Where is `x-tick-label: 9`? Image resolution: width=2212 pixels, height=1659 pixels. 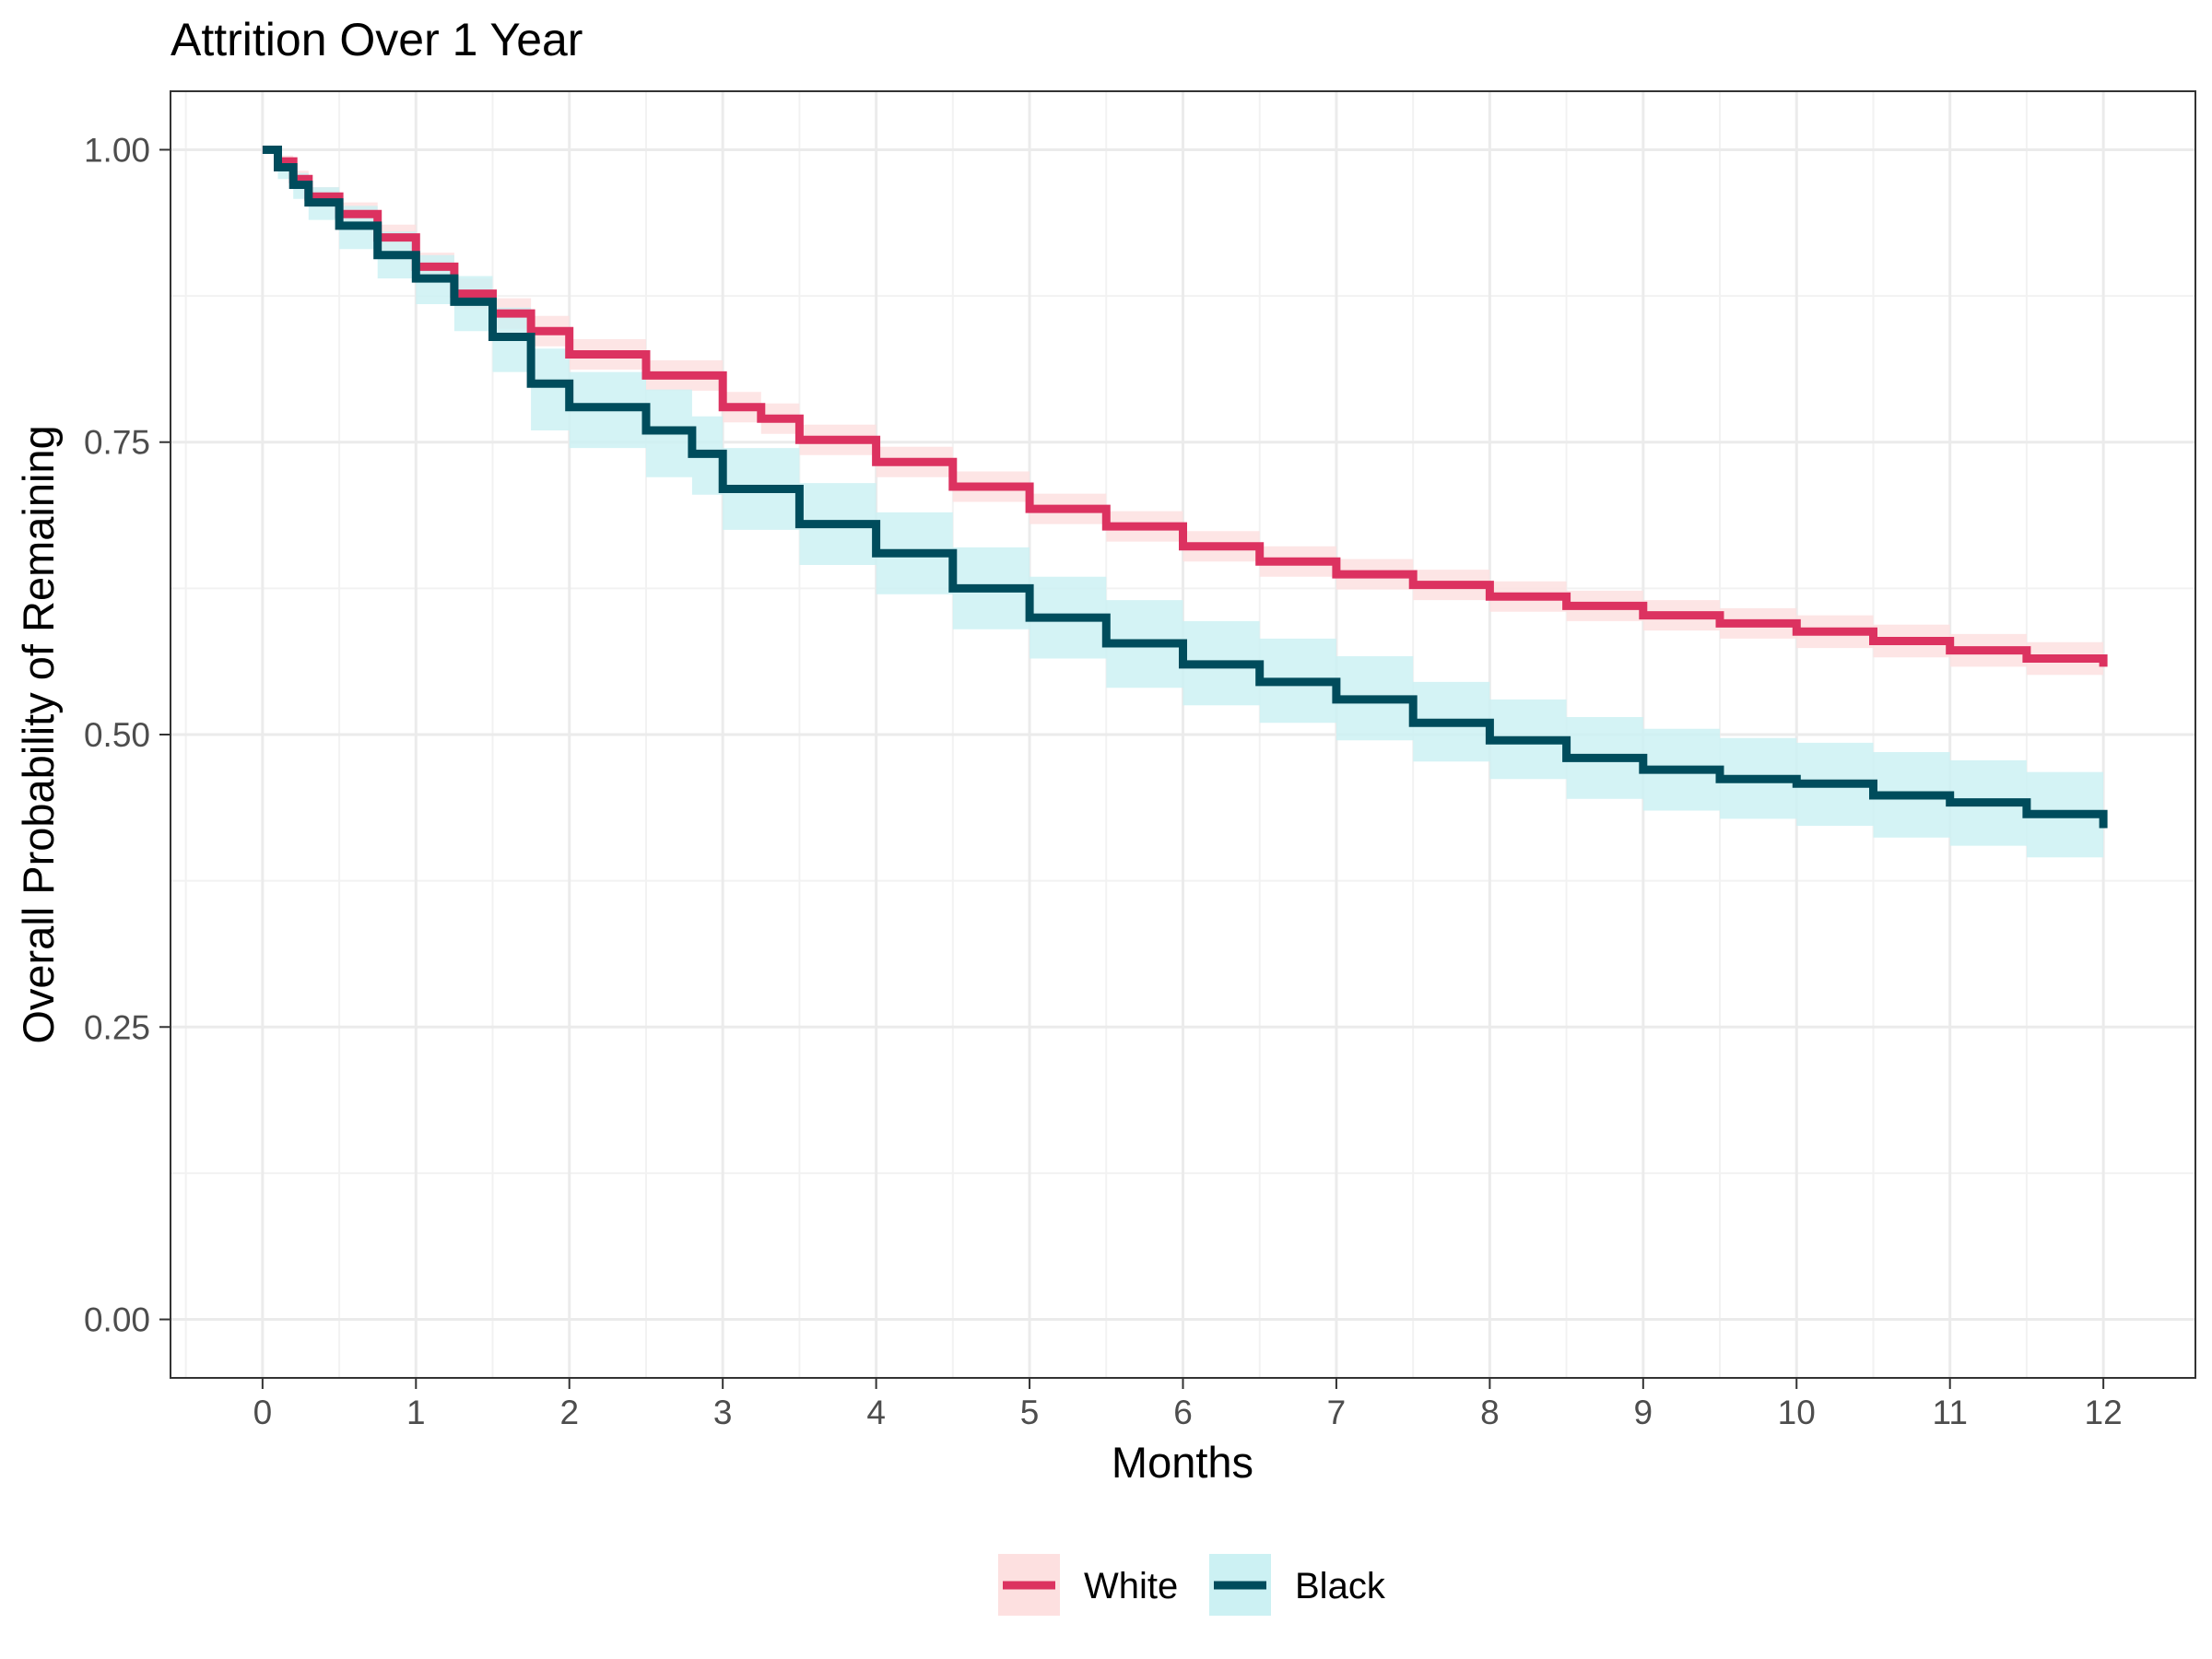
x-tick-label: 9 is located at coordinates (1643, 1412).